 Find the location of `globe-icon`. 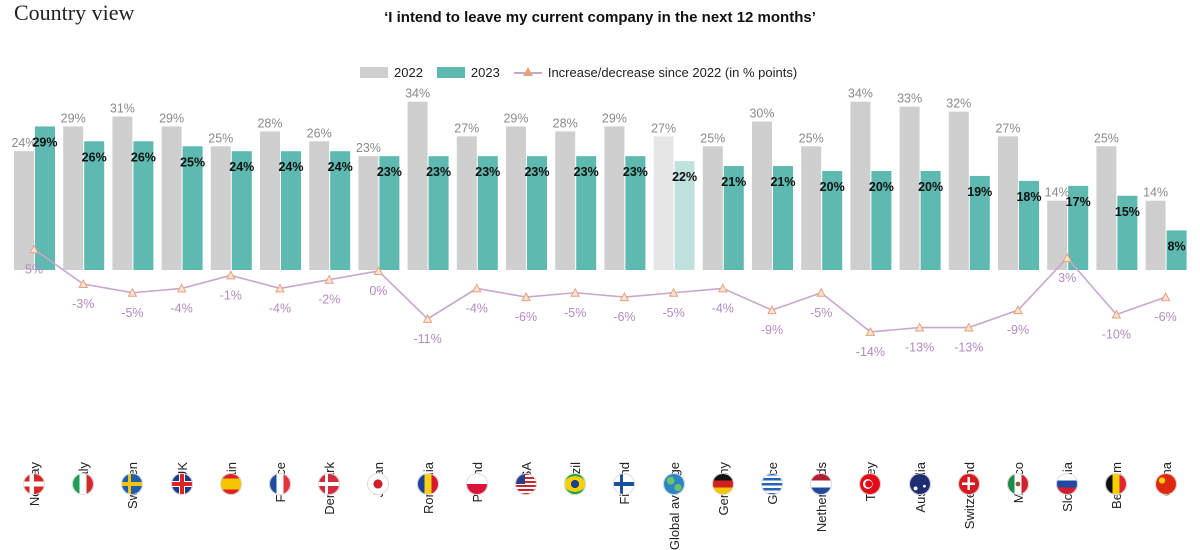

globe-icon is located at coordinates (673, 484).